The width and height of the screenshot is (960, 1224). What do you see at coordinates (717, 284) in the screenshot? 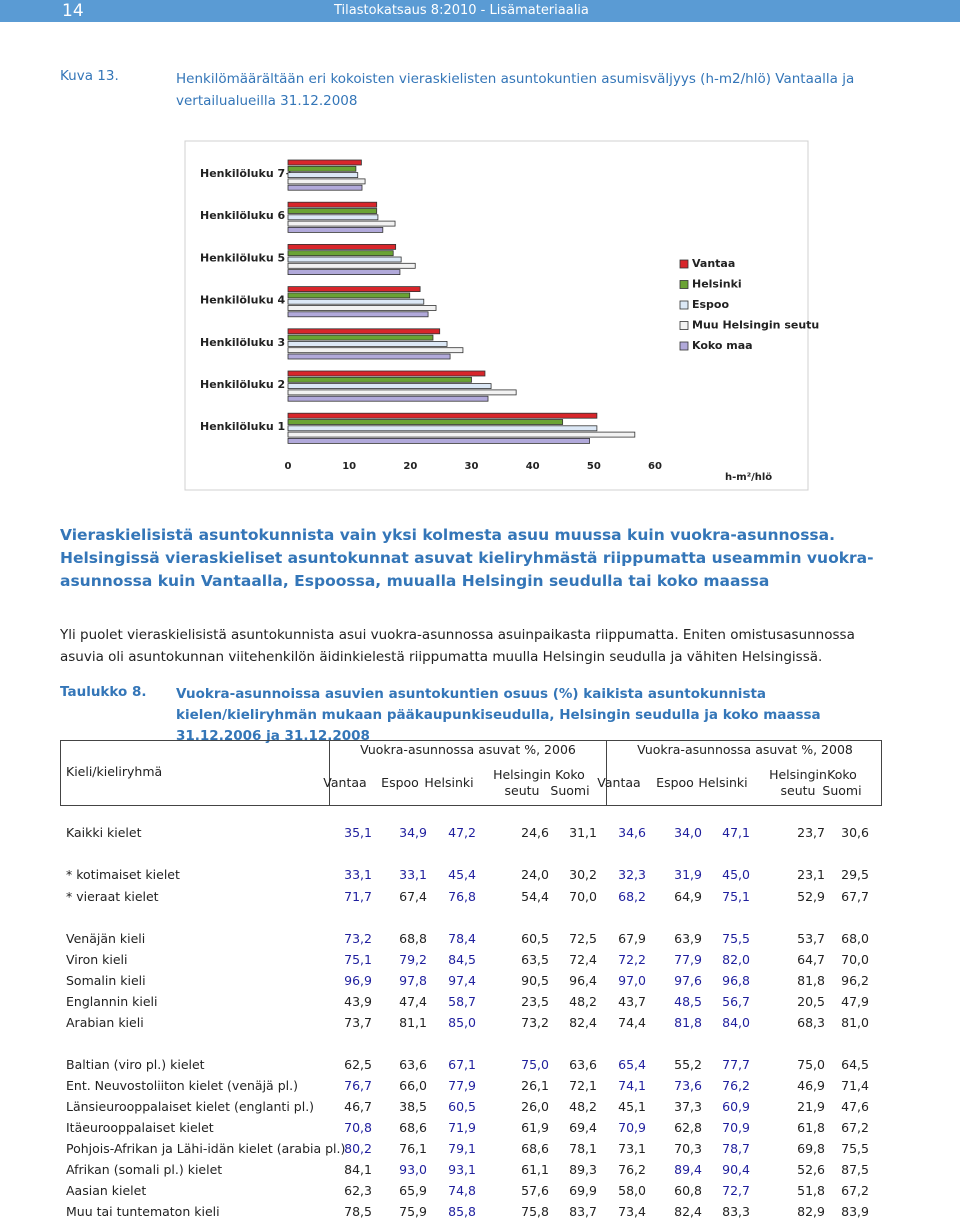
I see `legend-label: Helsinki` at bounding box center [717, 284].